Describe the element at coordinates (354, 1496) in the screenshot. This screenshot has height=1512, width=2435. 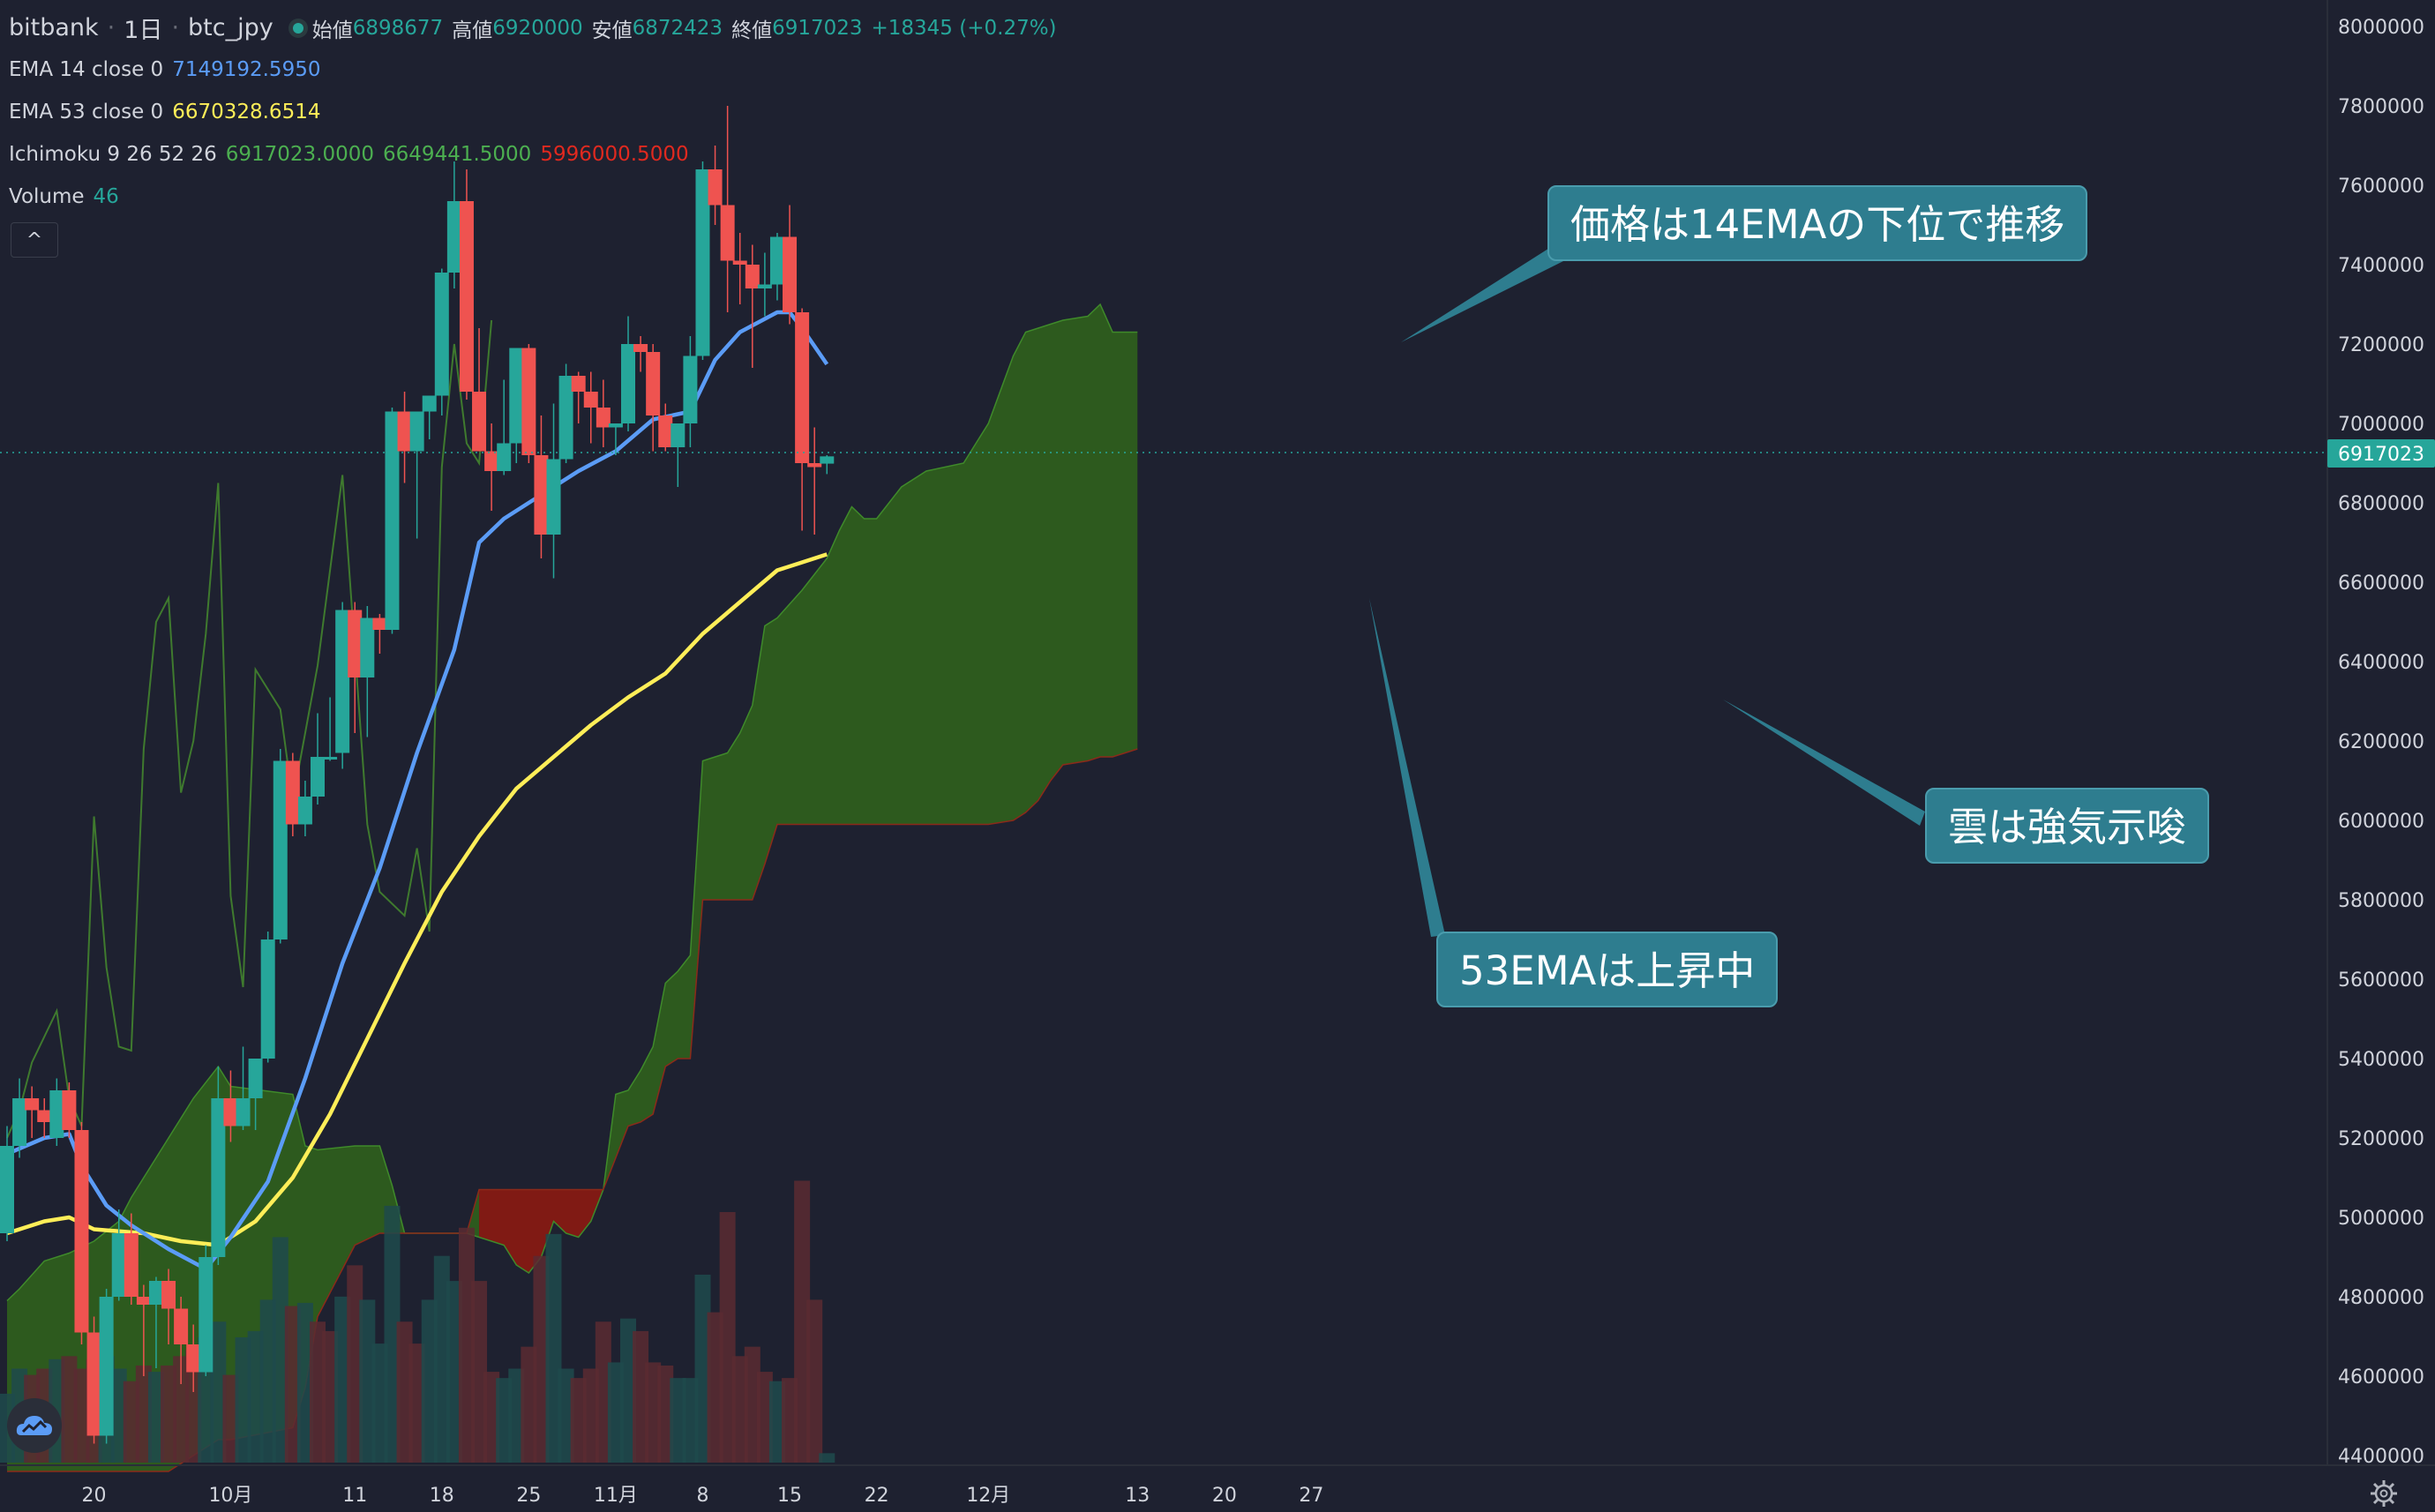
I see `time-tick-label: 11` at that location.